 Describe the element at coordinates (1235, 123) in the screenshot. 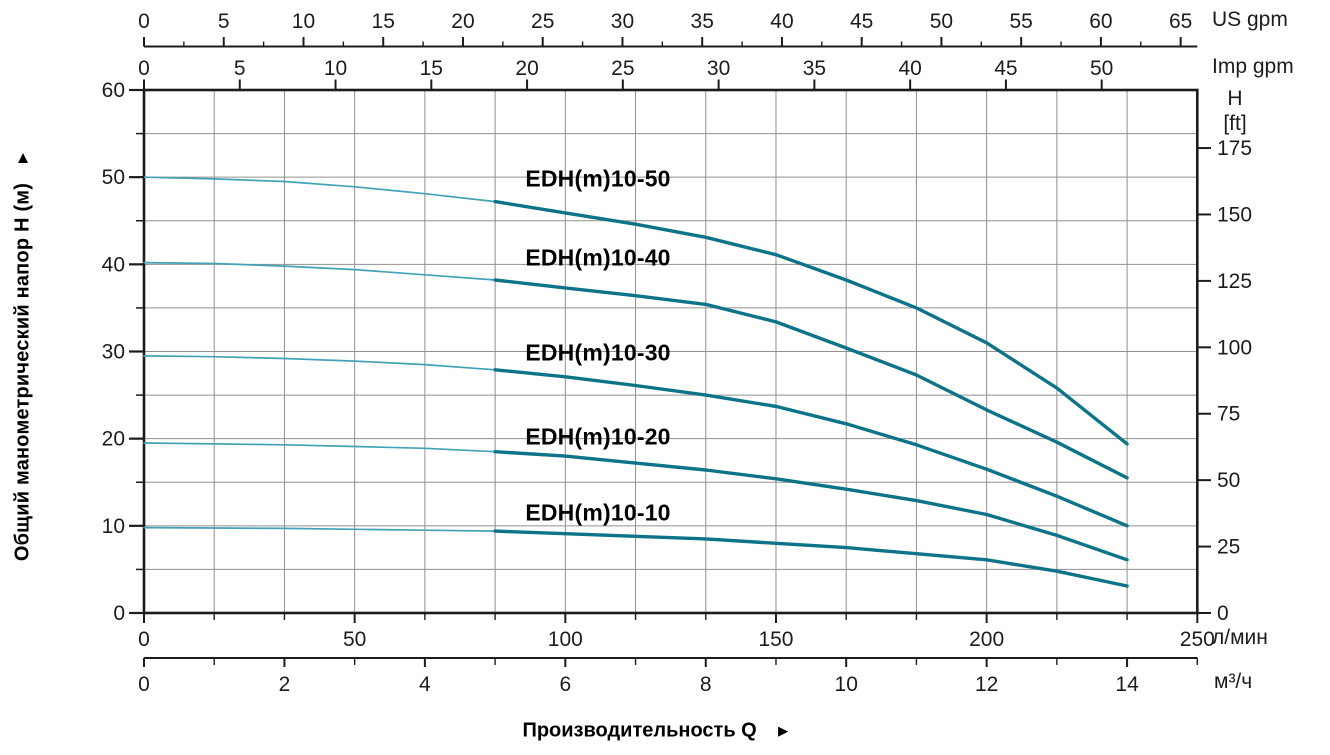

I see `h-ft-unit-line2: [ft]` at that location.